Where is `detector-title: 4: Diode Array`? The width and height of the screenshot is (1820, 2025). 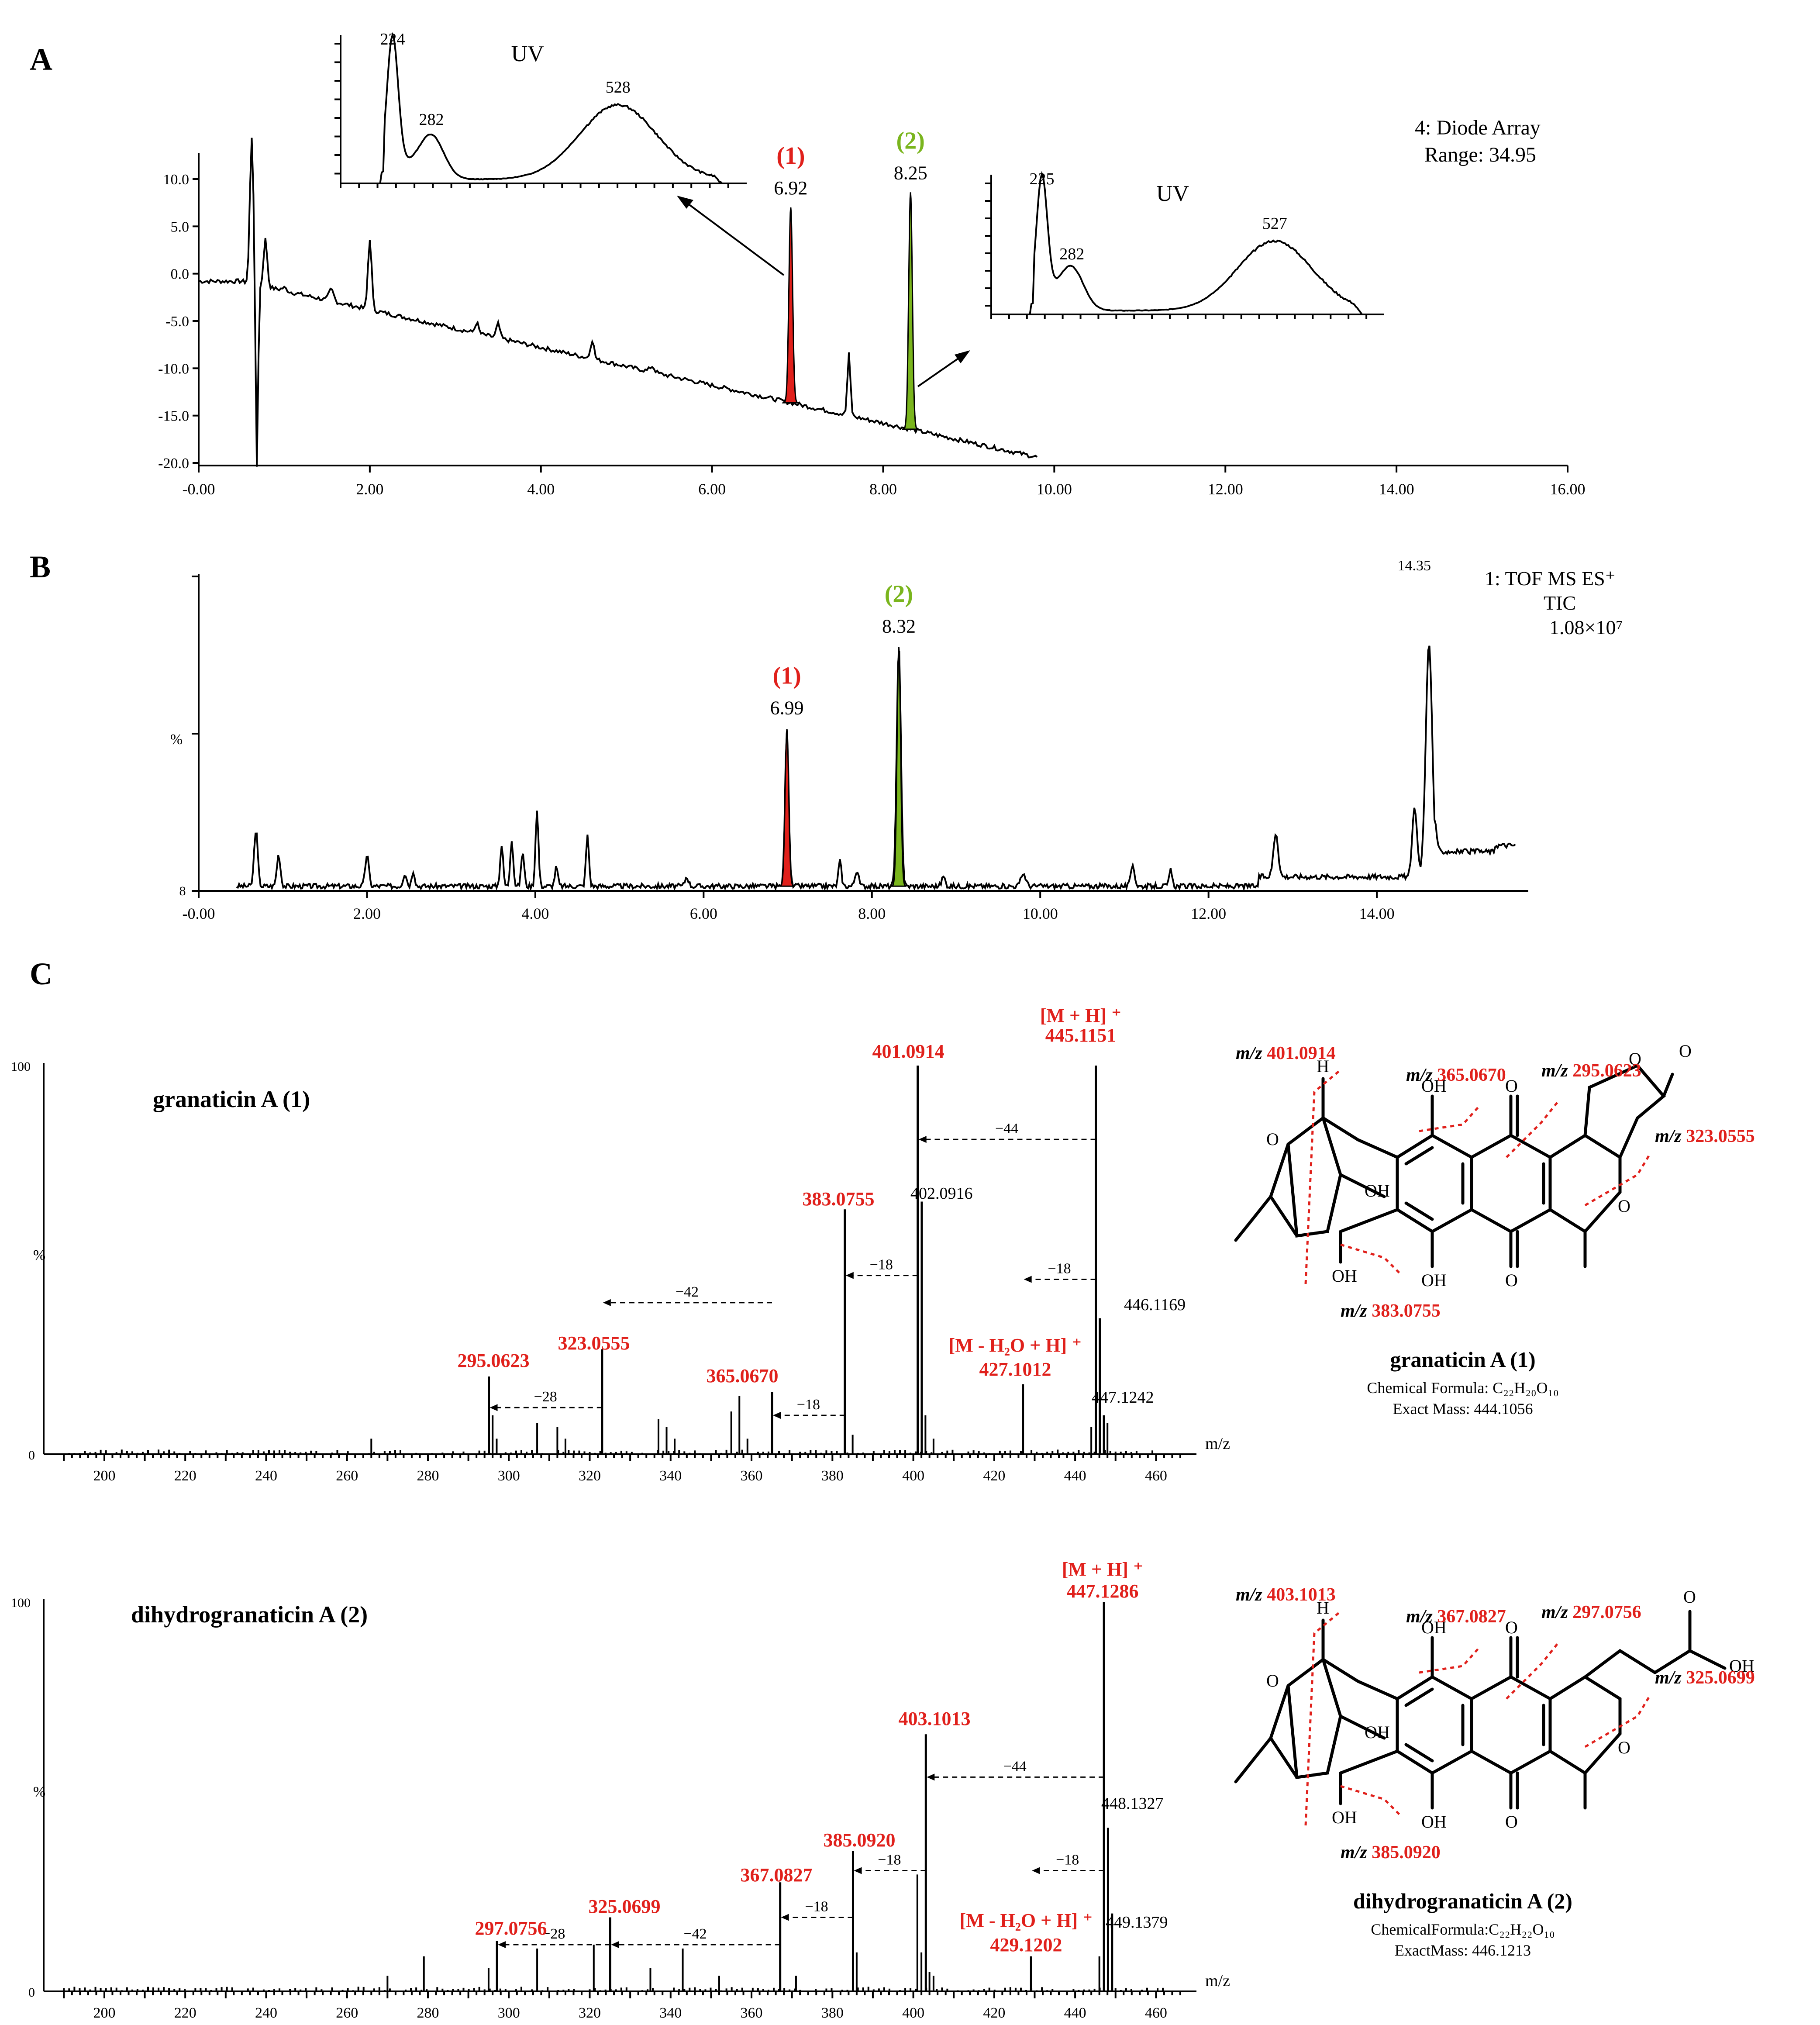 detector-title: 4: Diode Array is located at coordinates (1478, 127).